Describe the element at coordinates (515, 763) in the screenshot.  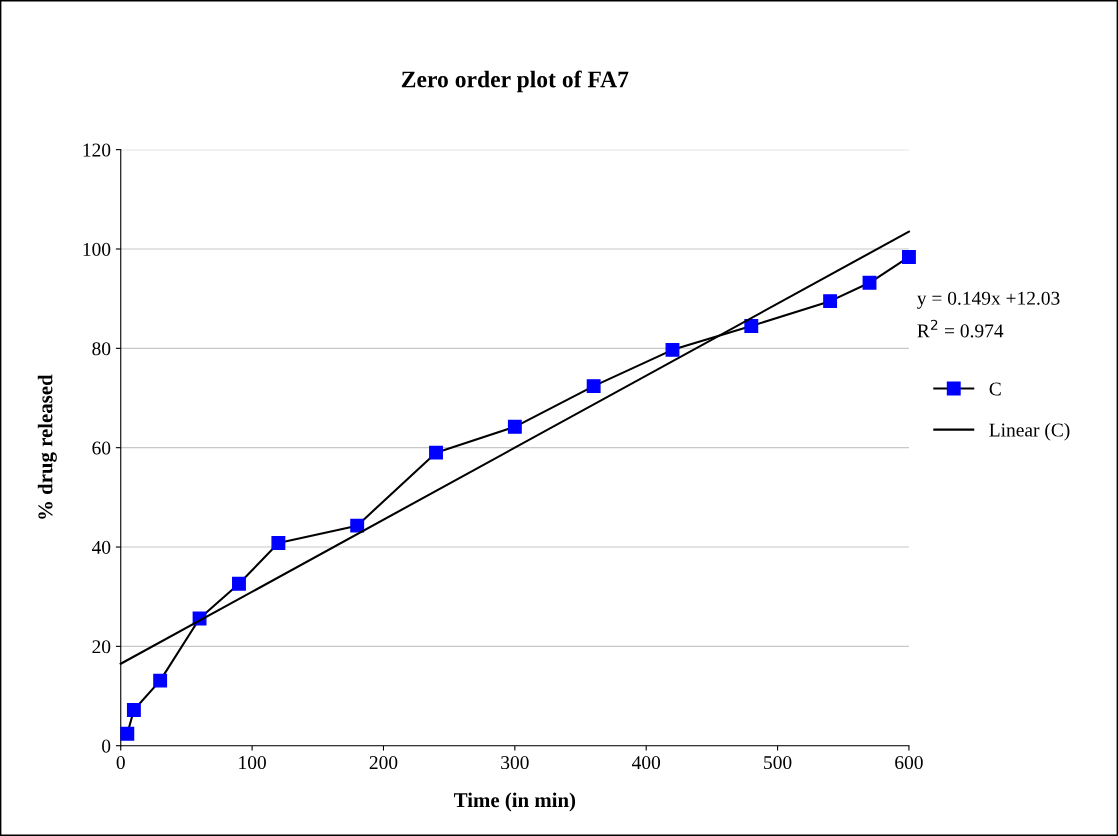
I see `x-tick-label: 300` at that location.